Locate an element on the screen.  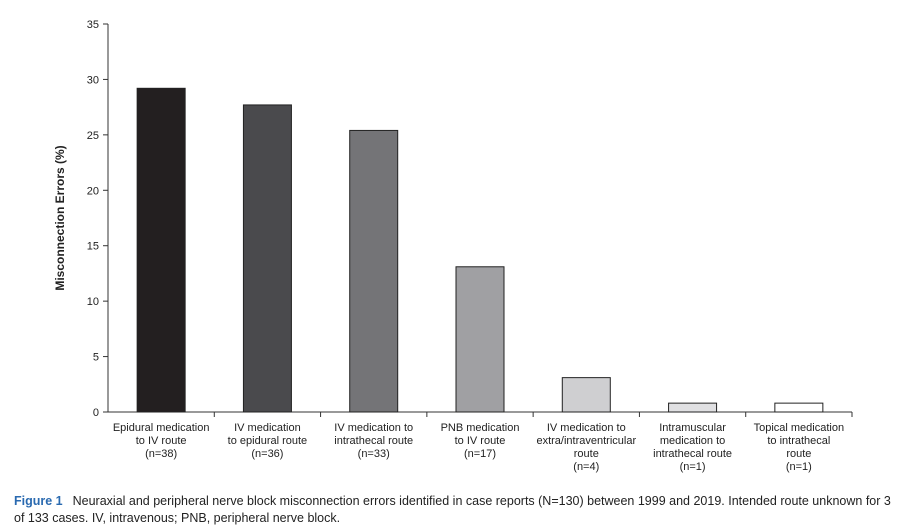
y-axis-label: Misconnection Errors (%) is located at coordinates (60, 217).